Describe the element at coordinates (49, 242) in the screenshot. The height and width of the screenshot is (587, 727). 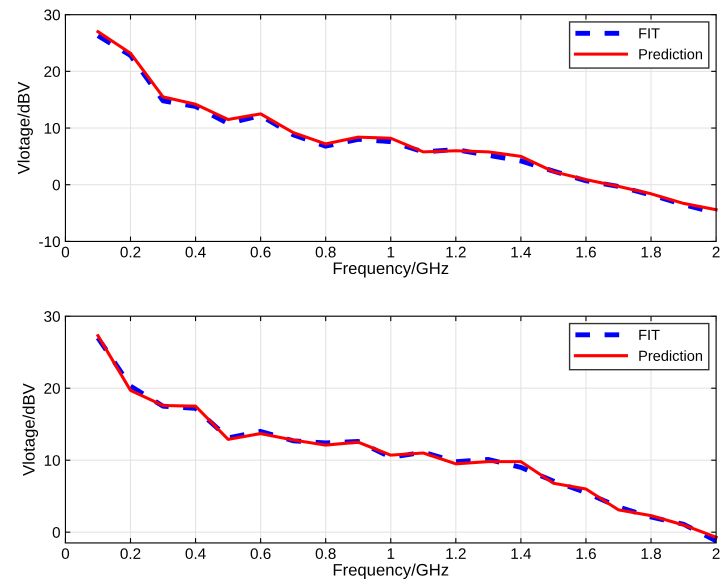
I see `y-tick-label: -10` at that location.